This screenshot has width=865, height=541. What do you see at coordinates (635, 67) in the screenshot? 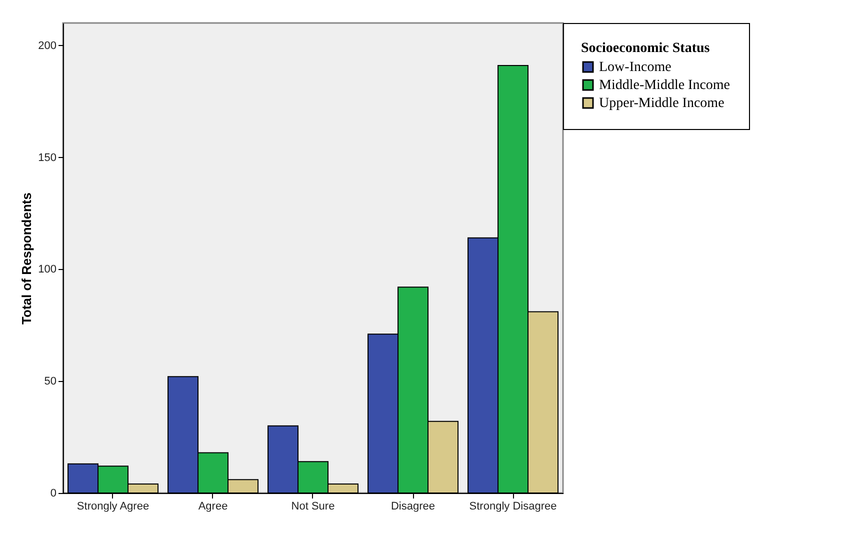
I see `legend-label: Low-Income` at bounding box center [635, 67].